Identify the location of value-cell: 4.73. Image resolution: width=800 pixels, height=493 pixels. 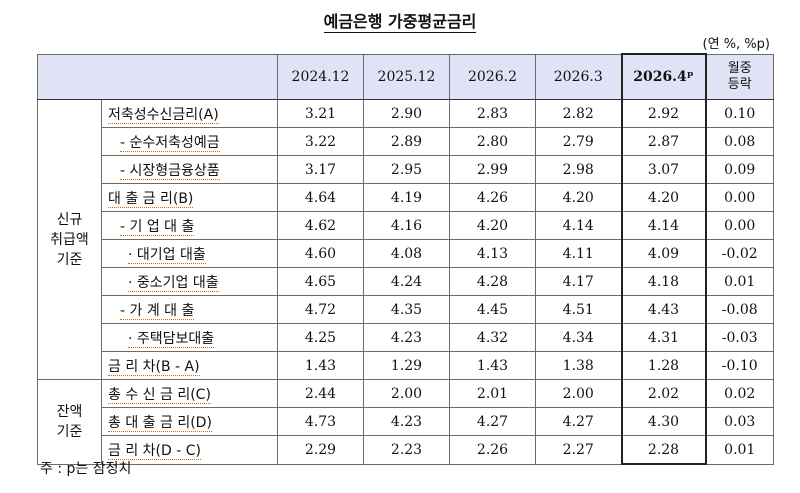
(320, 421).